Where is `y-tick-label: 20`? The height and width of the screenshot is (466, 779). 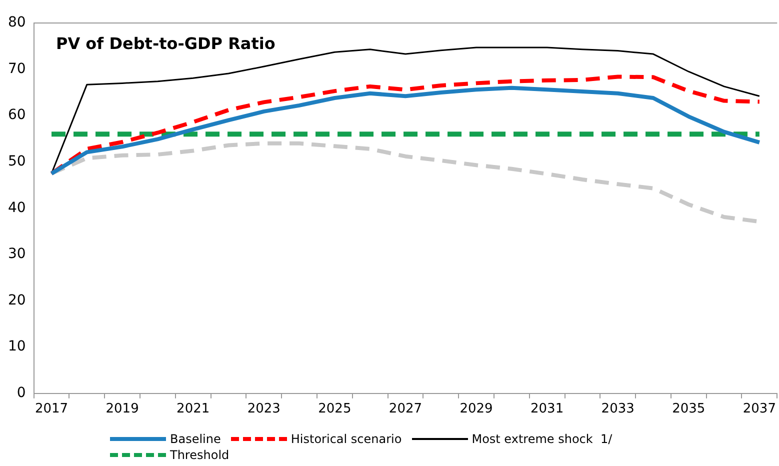 y-tick-label: 20 is located at coordinates (17, 300).